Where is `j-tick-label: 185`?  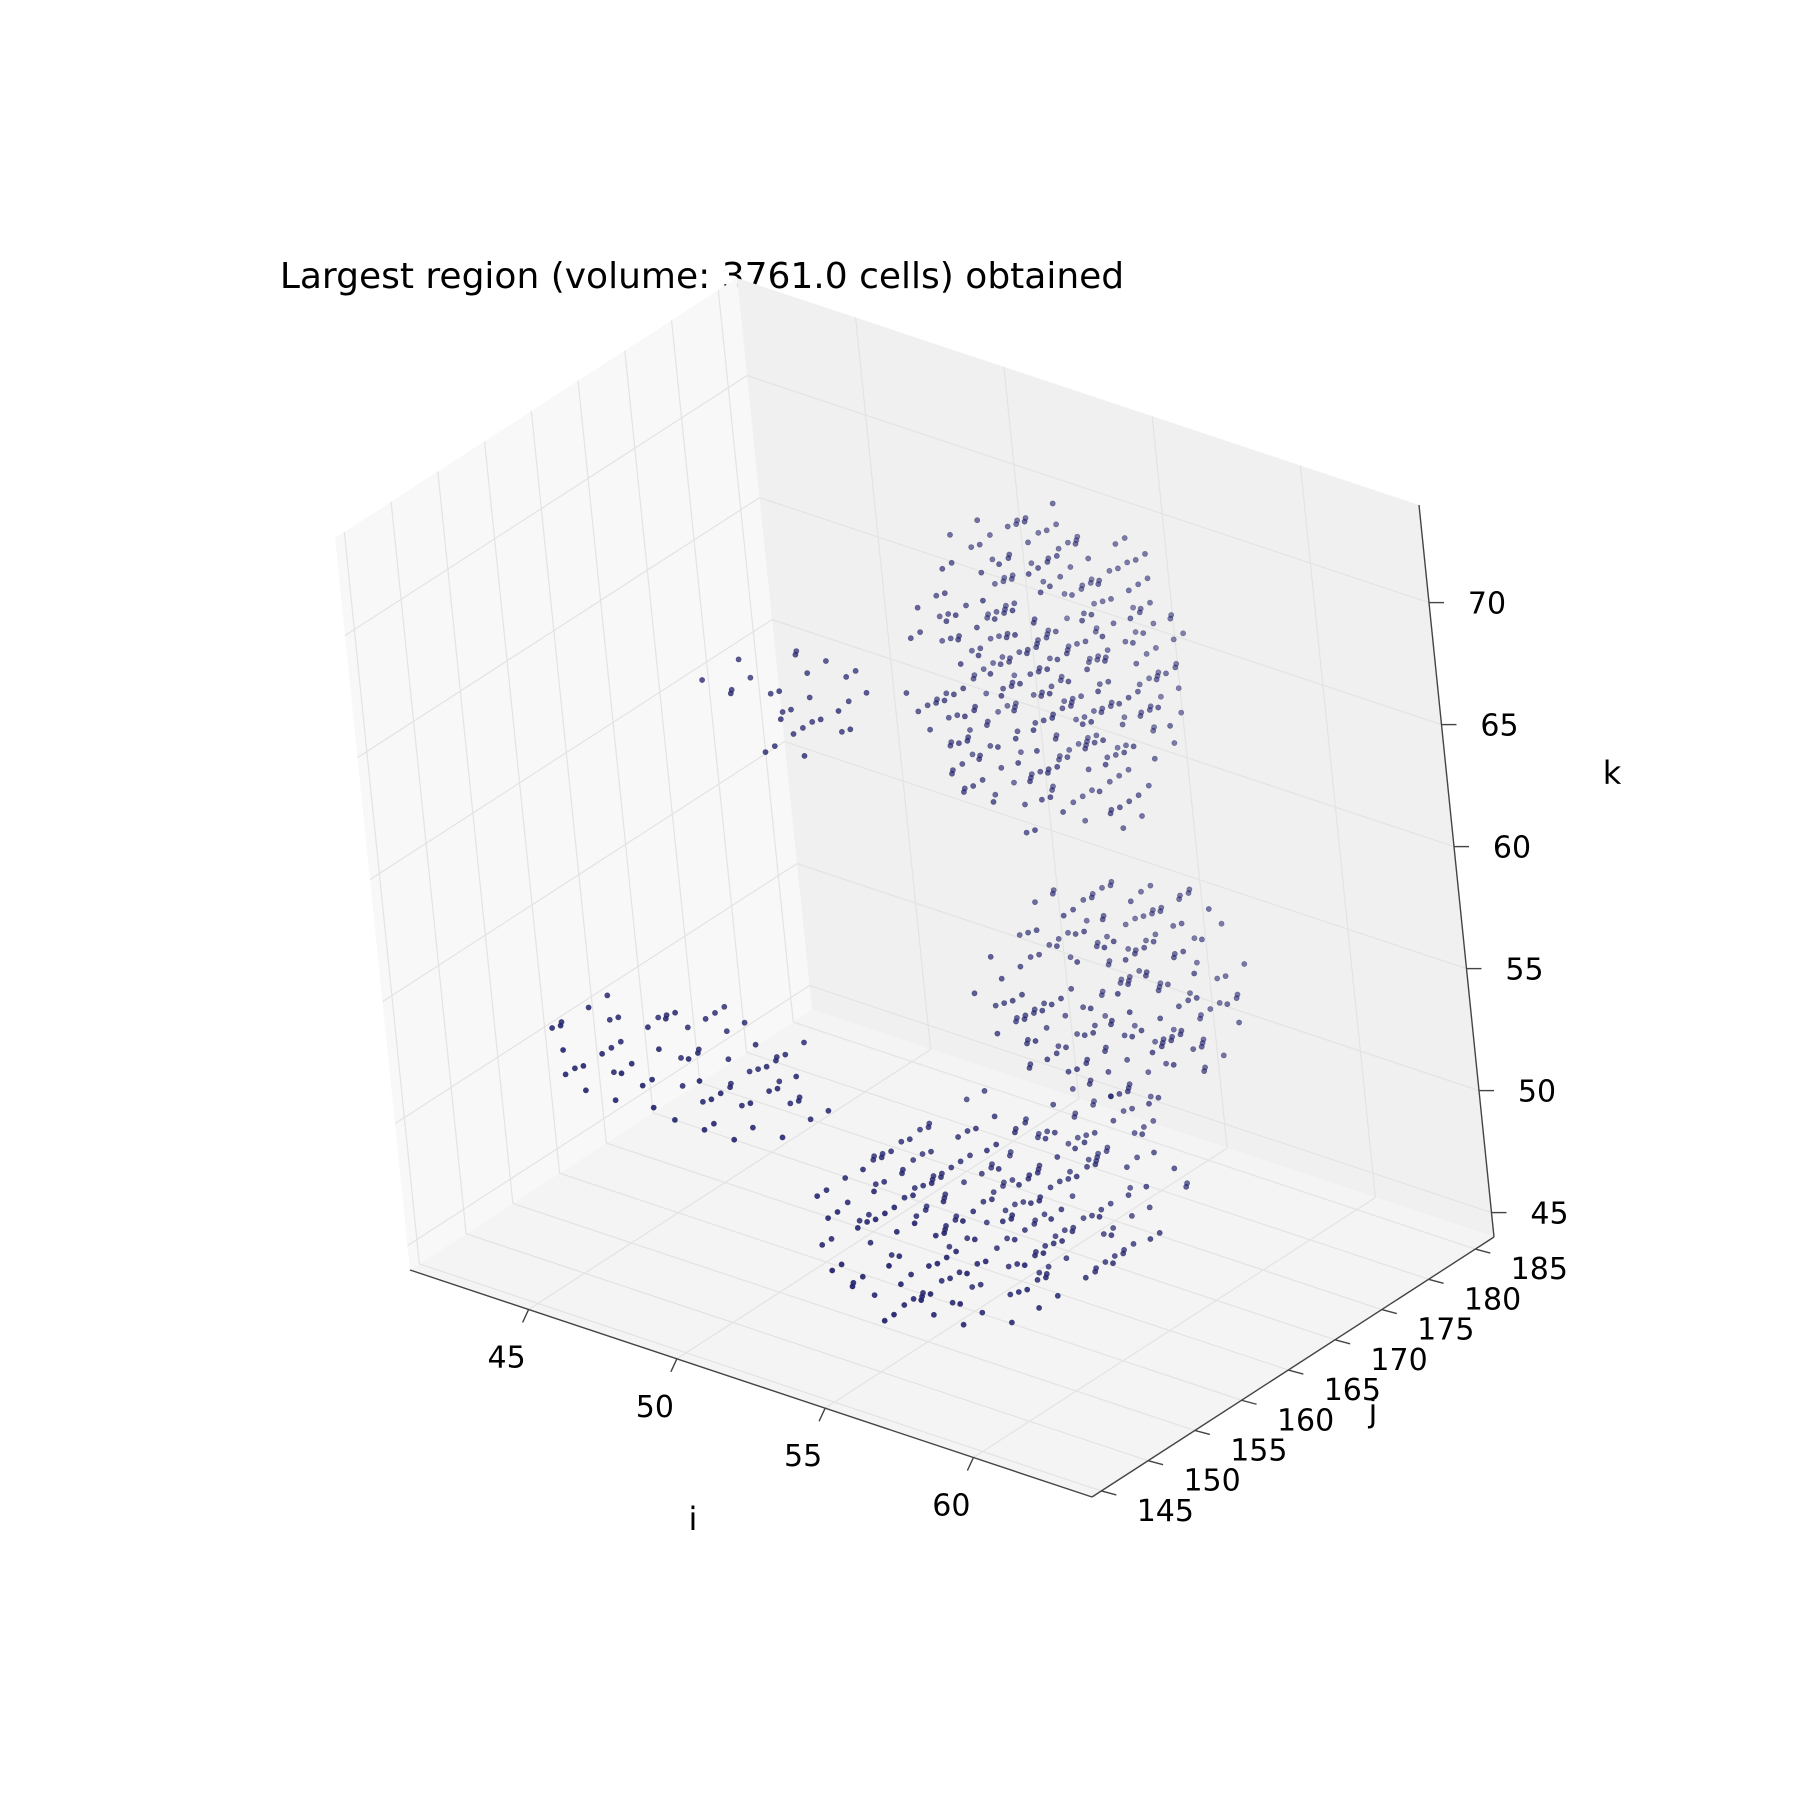 j-tick-label: 185 is located at coordinates (1539, 1269).